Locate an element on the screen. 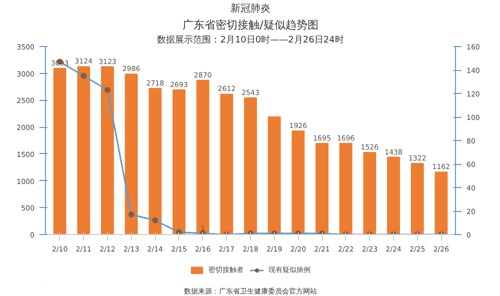 This screenshot has height=296, width=500. text: 数据展示范围：2月10日0时——2月26日24时 is located at coordinates (250, 40).